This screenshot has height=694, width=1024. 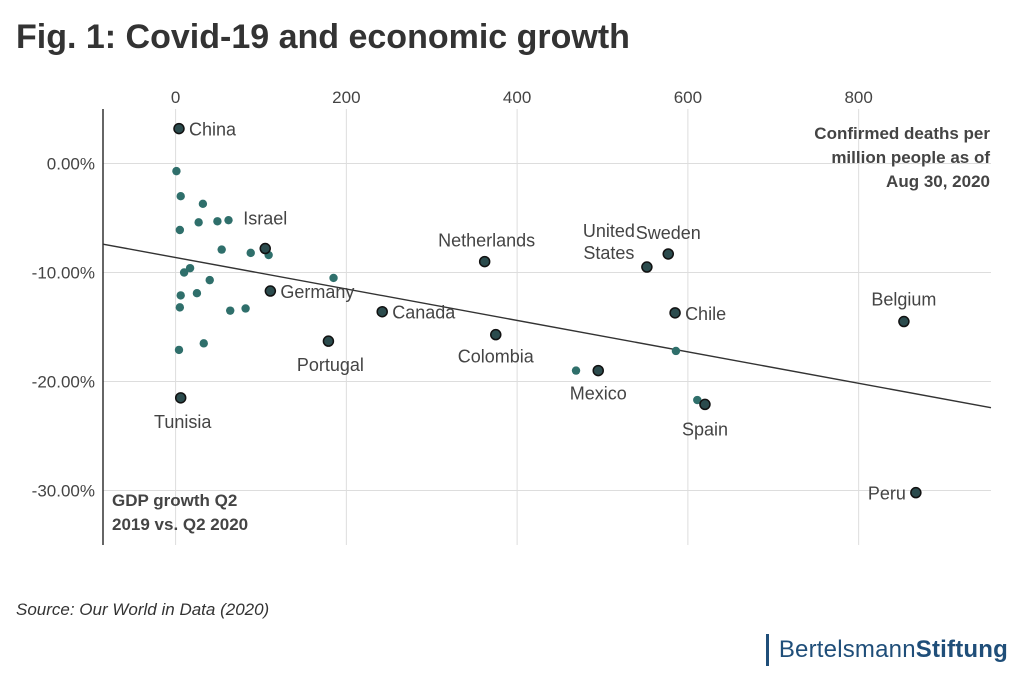 I want to click on point-label-line: Netherlands, so click(x=486, y=241).